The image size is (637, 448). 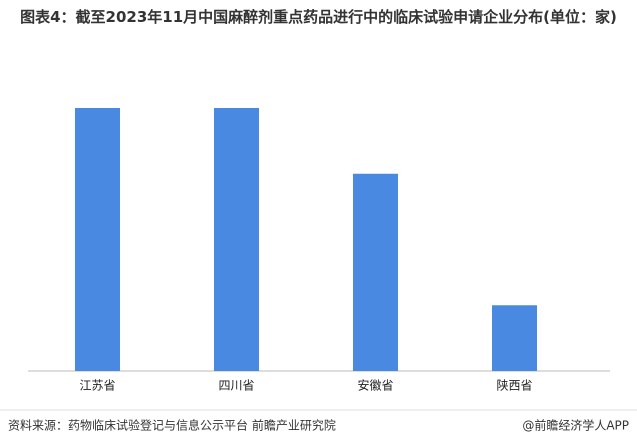 I want to click on source: 资料来源：药物临床试验登记与信息公示平台 前瞻产业研究院, so click(x=172, y=425).